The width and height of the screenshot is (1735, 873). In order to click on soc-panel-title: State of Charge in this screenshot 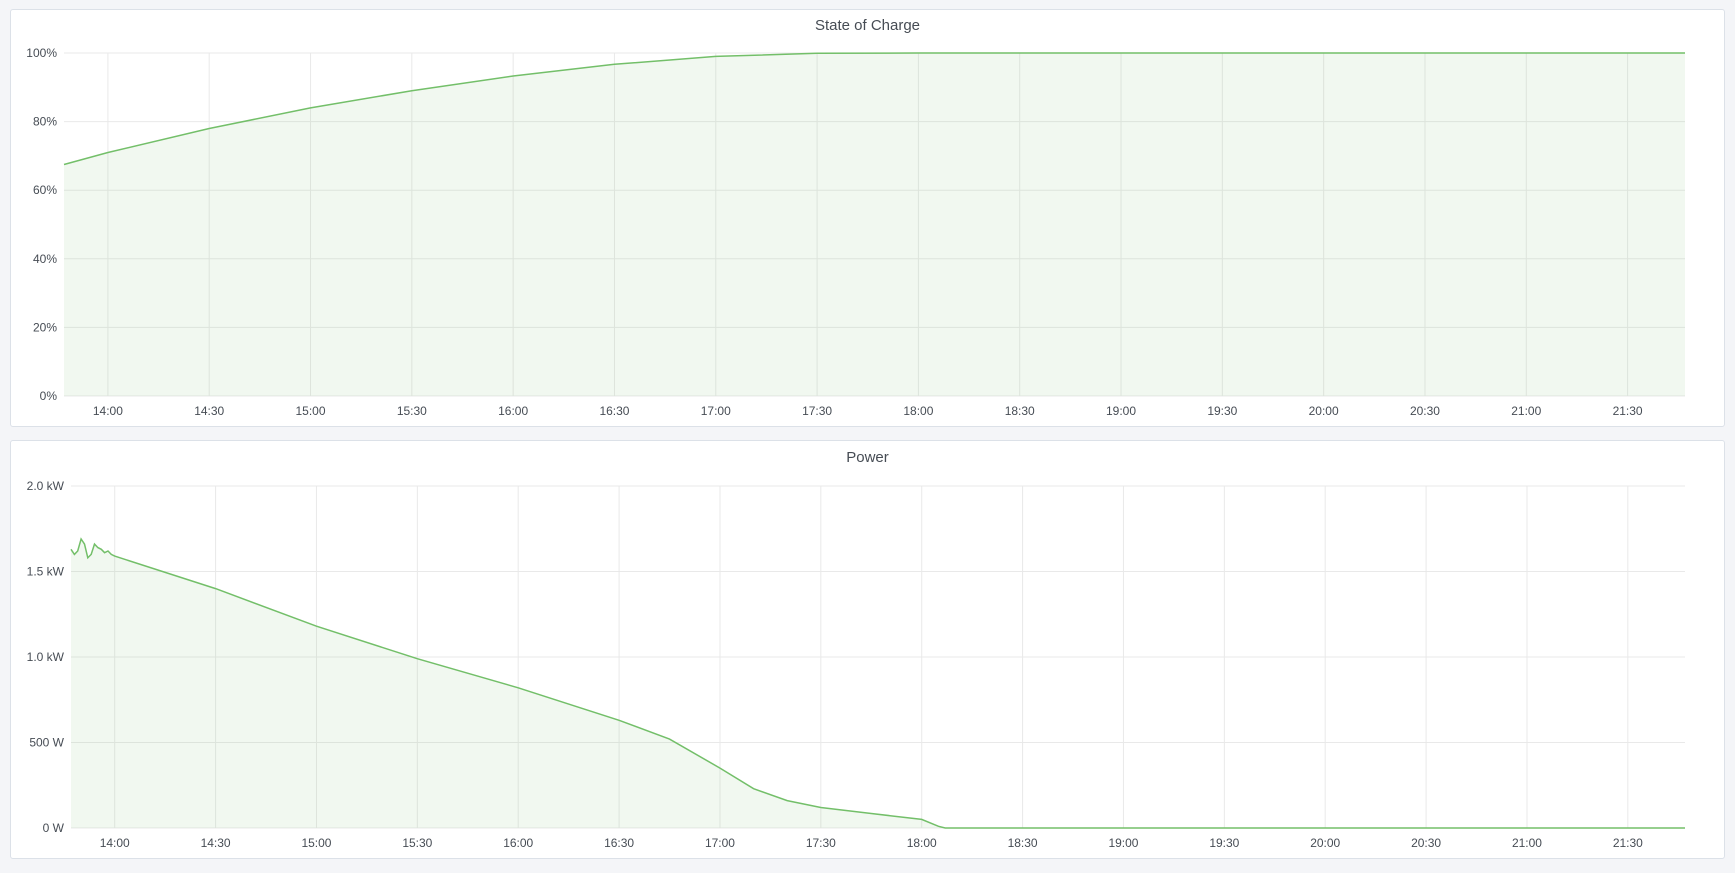, I will do `click(867, 25)`.